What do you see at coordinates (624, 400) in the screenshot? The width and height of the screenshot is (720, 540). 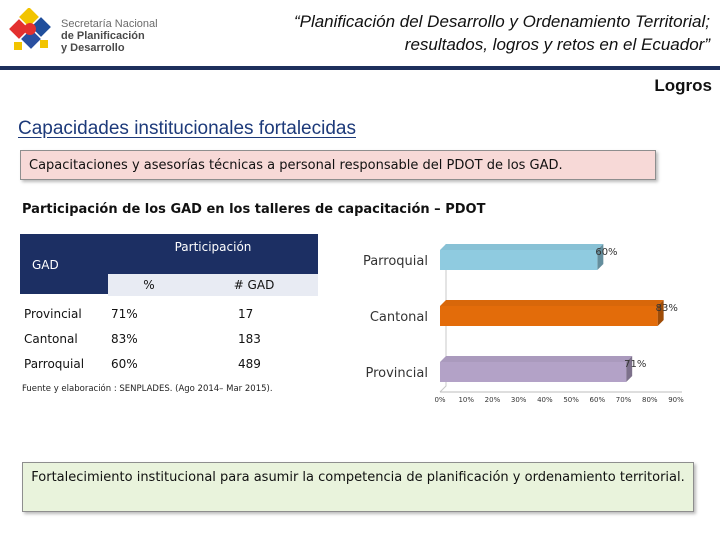 I see `x-tick-label: 70%` at bounding box center [624, 400].